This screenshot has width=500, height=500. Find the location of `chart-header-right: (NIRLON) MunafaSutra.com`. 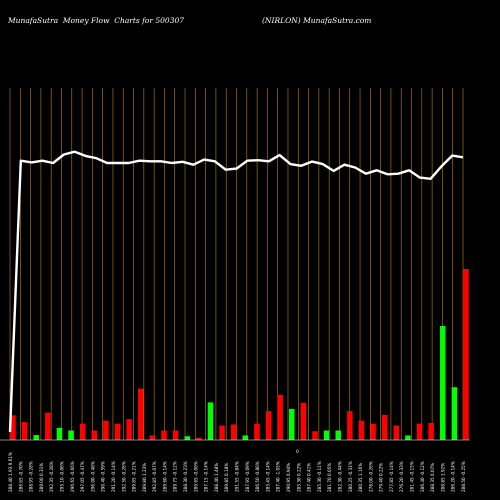

chart-header-right: (NIRLON) MunafaSutra.com is located at coordinates (317, 20).